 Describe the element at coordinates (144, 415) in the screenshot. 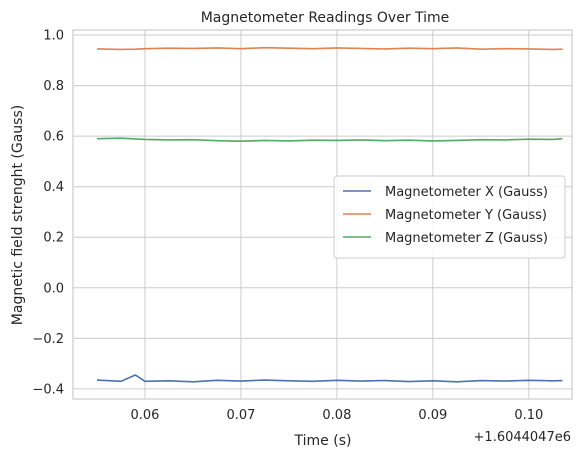

I see `x-tick-label: 0.06` at that location.